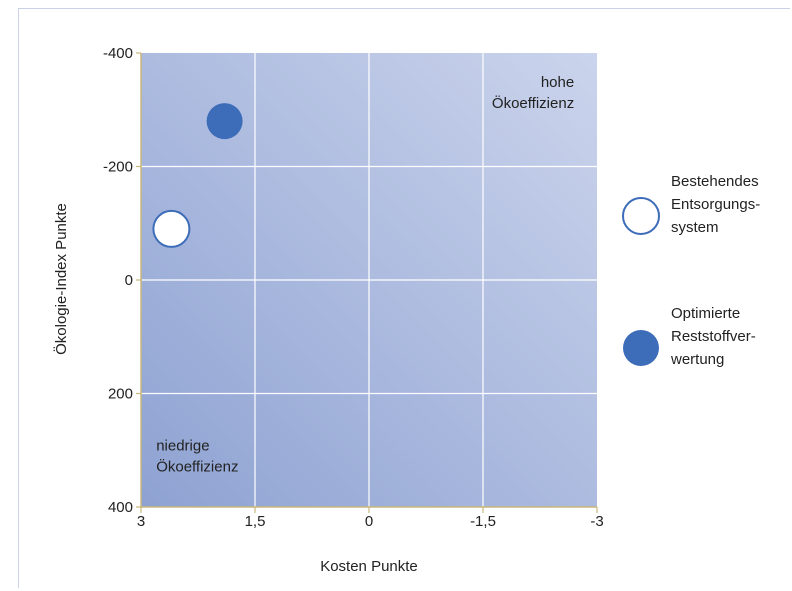  Describe the element at coordinates (255, 521) in the screenshot. I see `x-tick-label: 1,5` at that location.